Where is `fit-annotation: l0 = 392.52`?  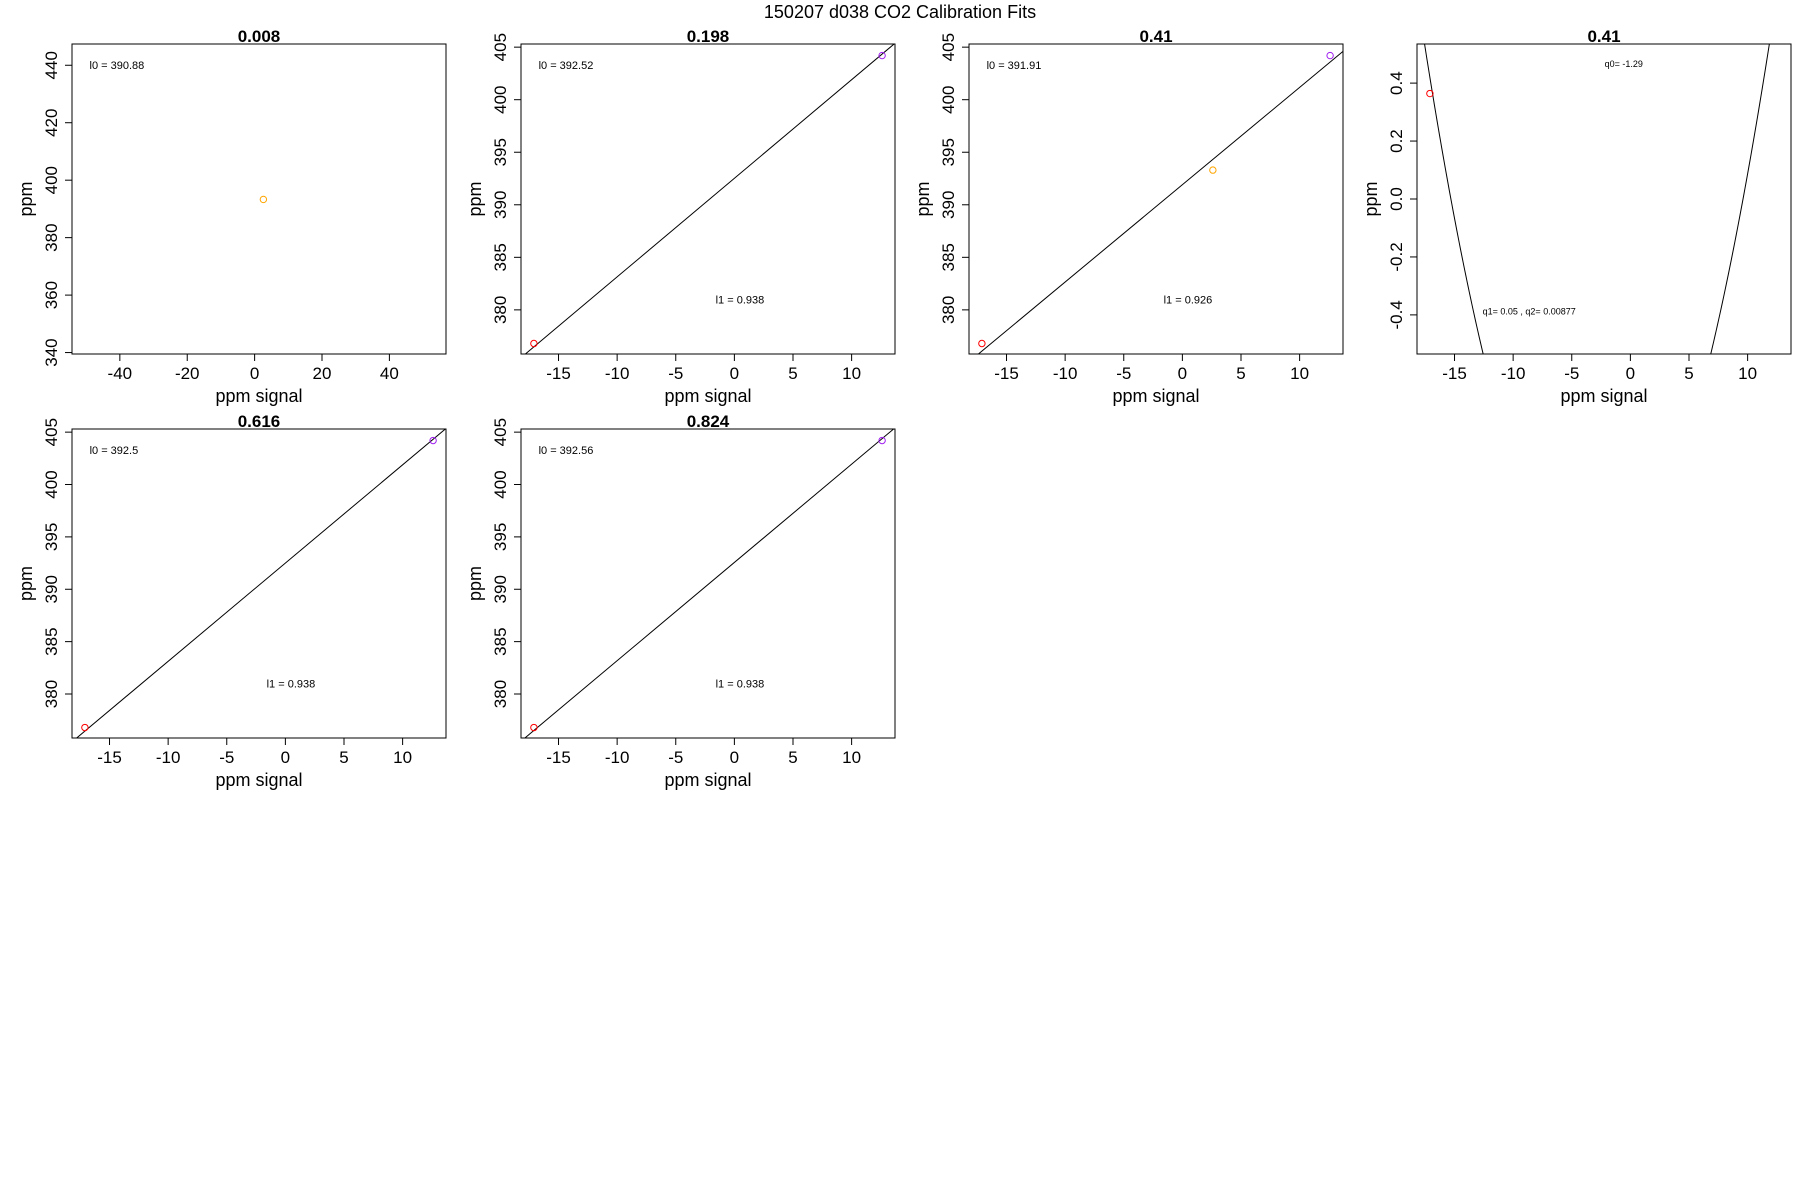
fit-annotation: l0 = 392.52 is located at coordinates (566, 66).